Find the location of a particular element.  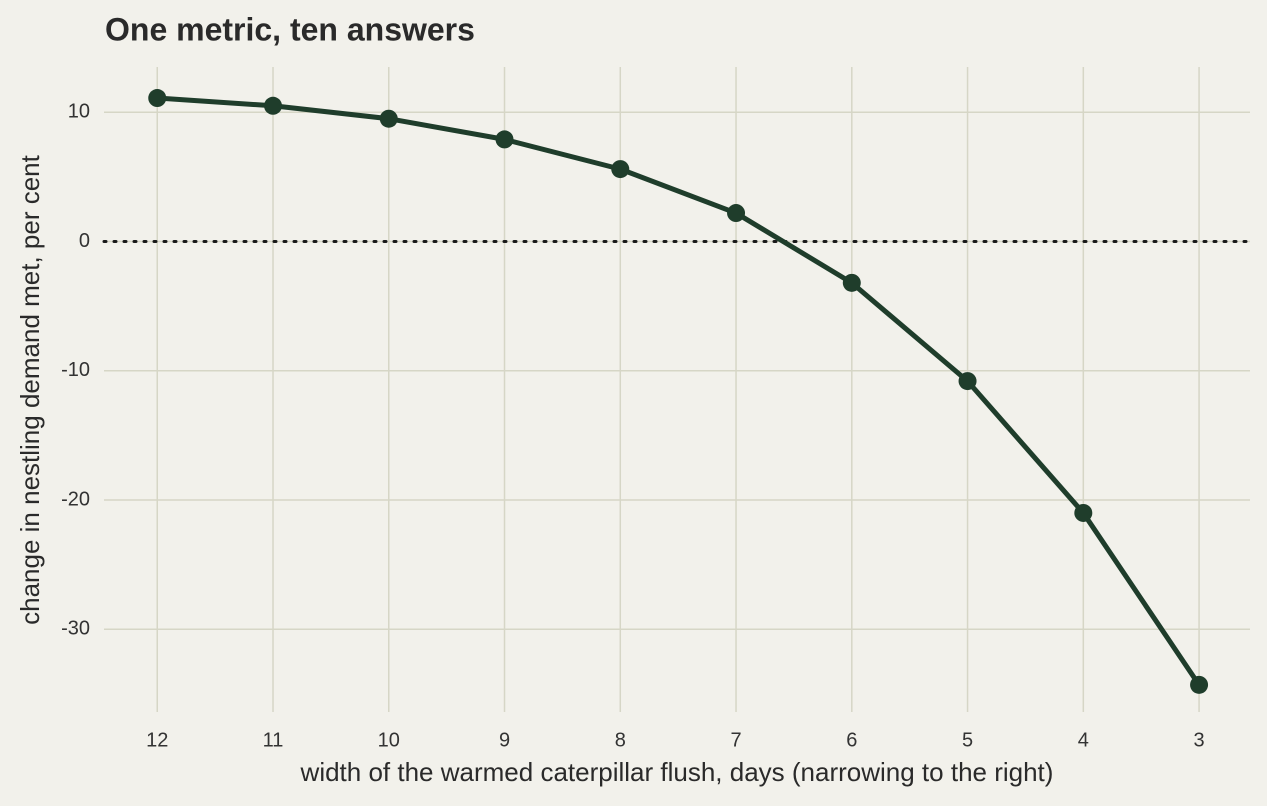

x-tick-label: 6 is located at coordinates (851, 740).